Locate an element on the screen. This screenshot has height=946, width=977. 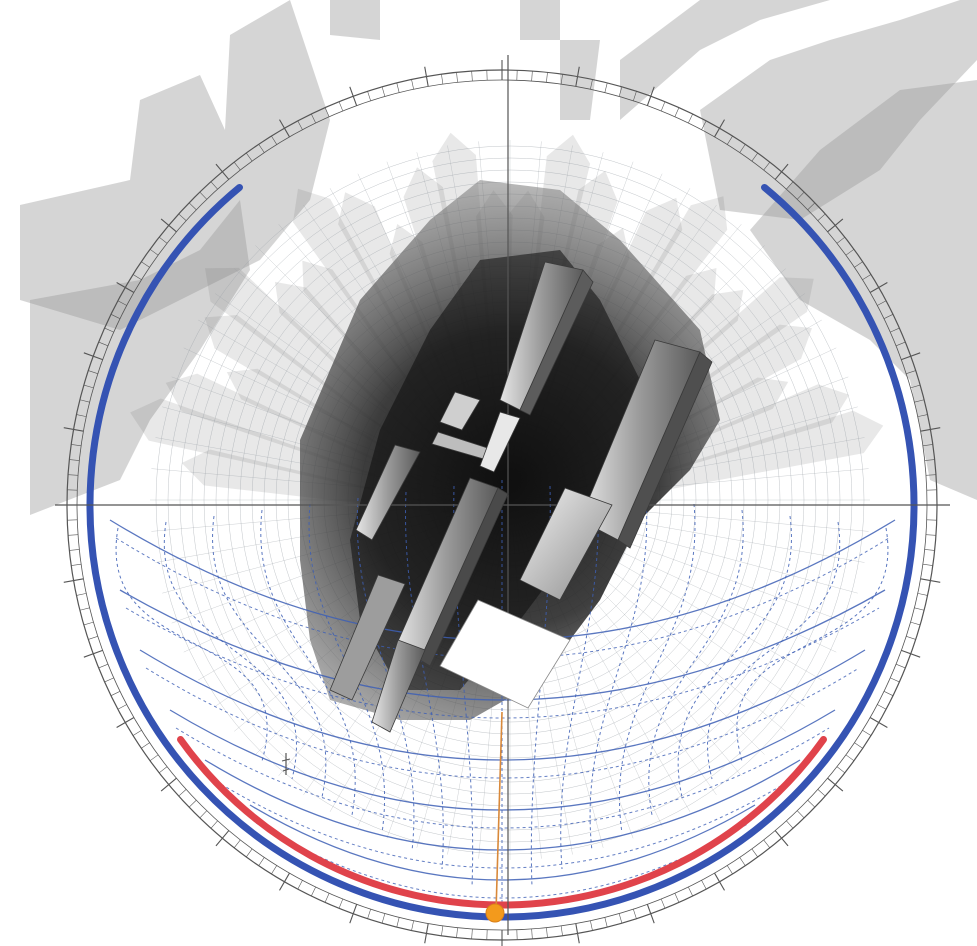
building-slab-north-side is located at coordinates (556, 342).